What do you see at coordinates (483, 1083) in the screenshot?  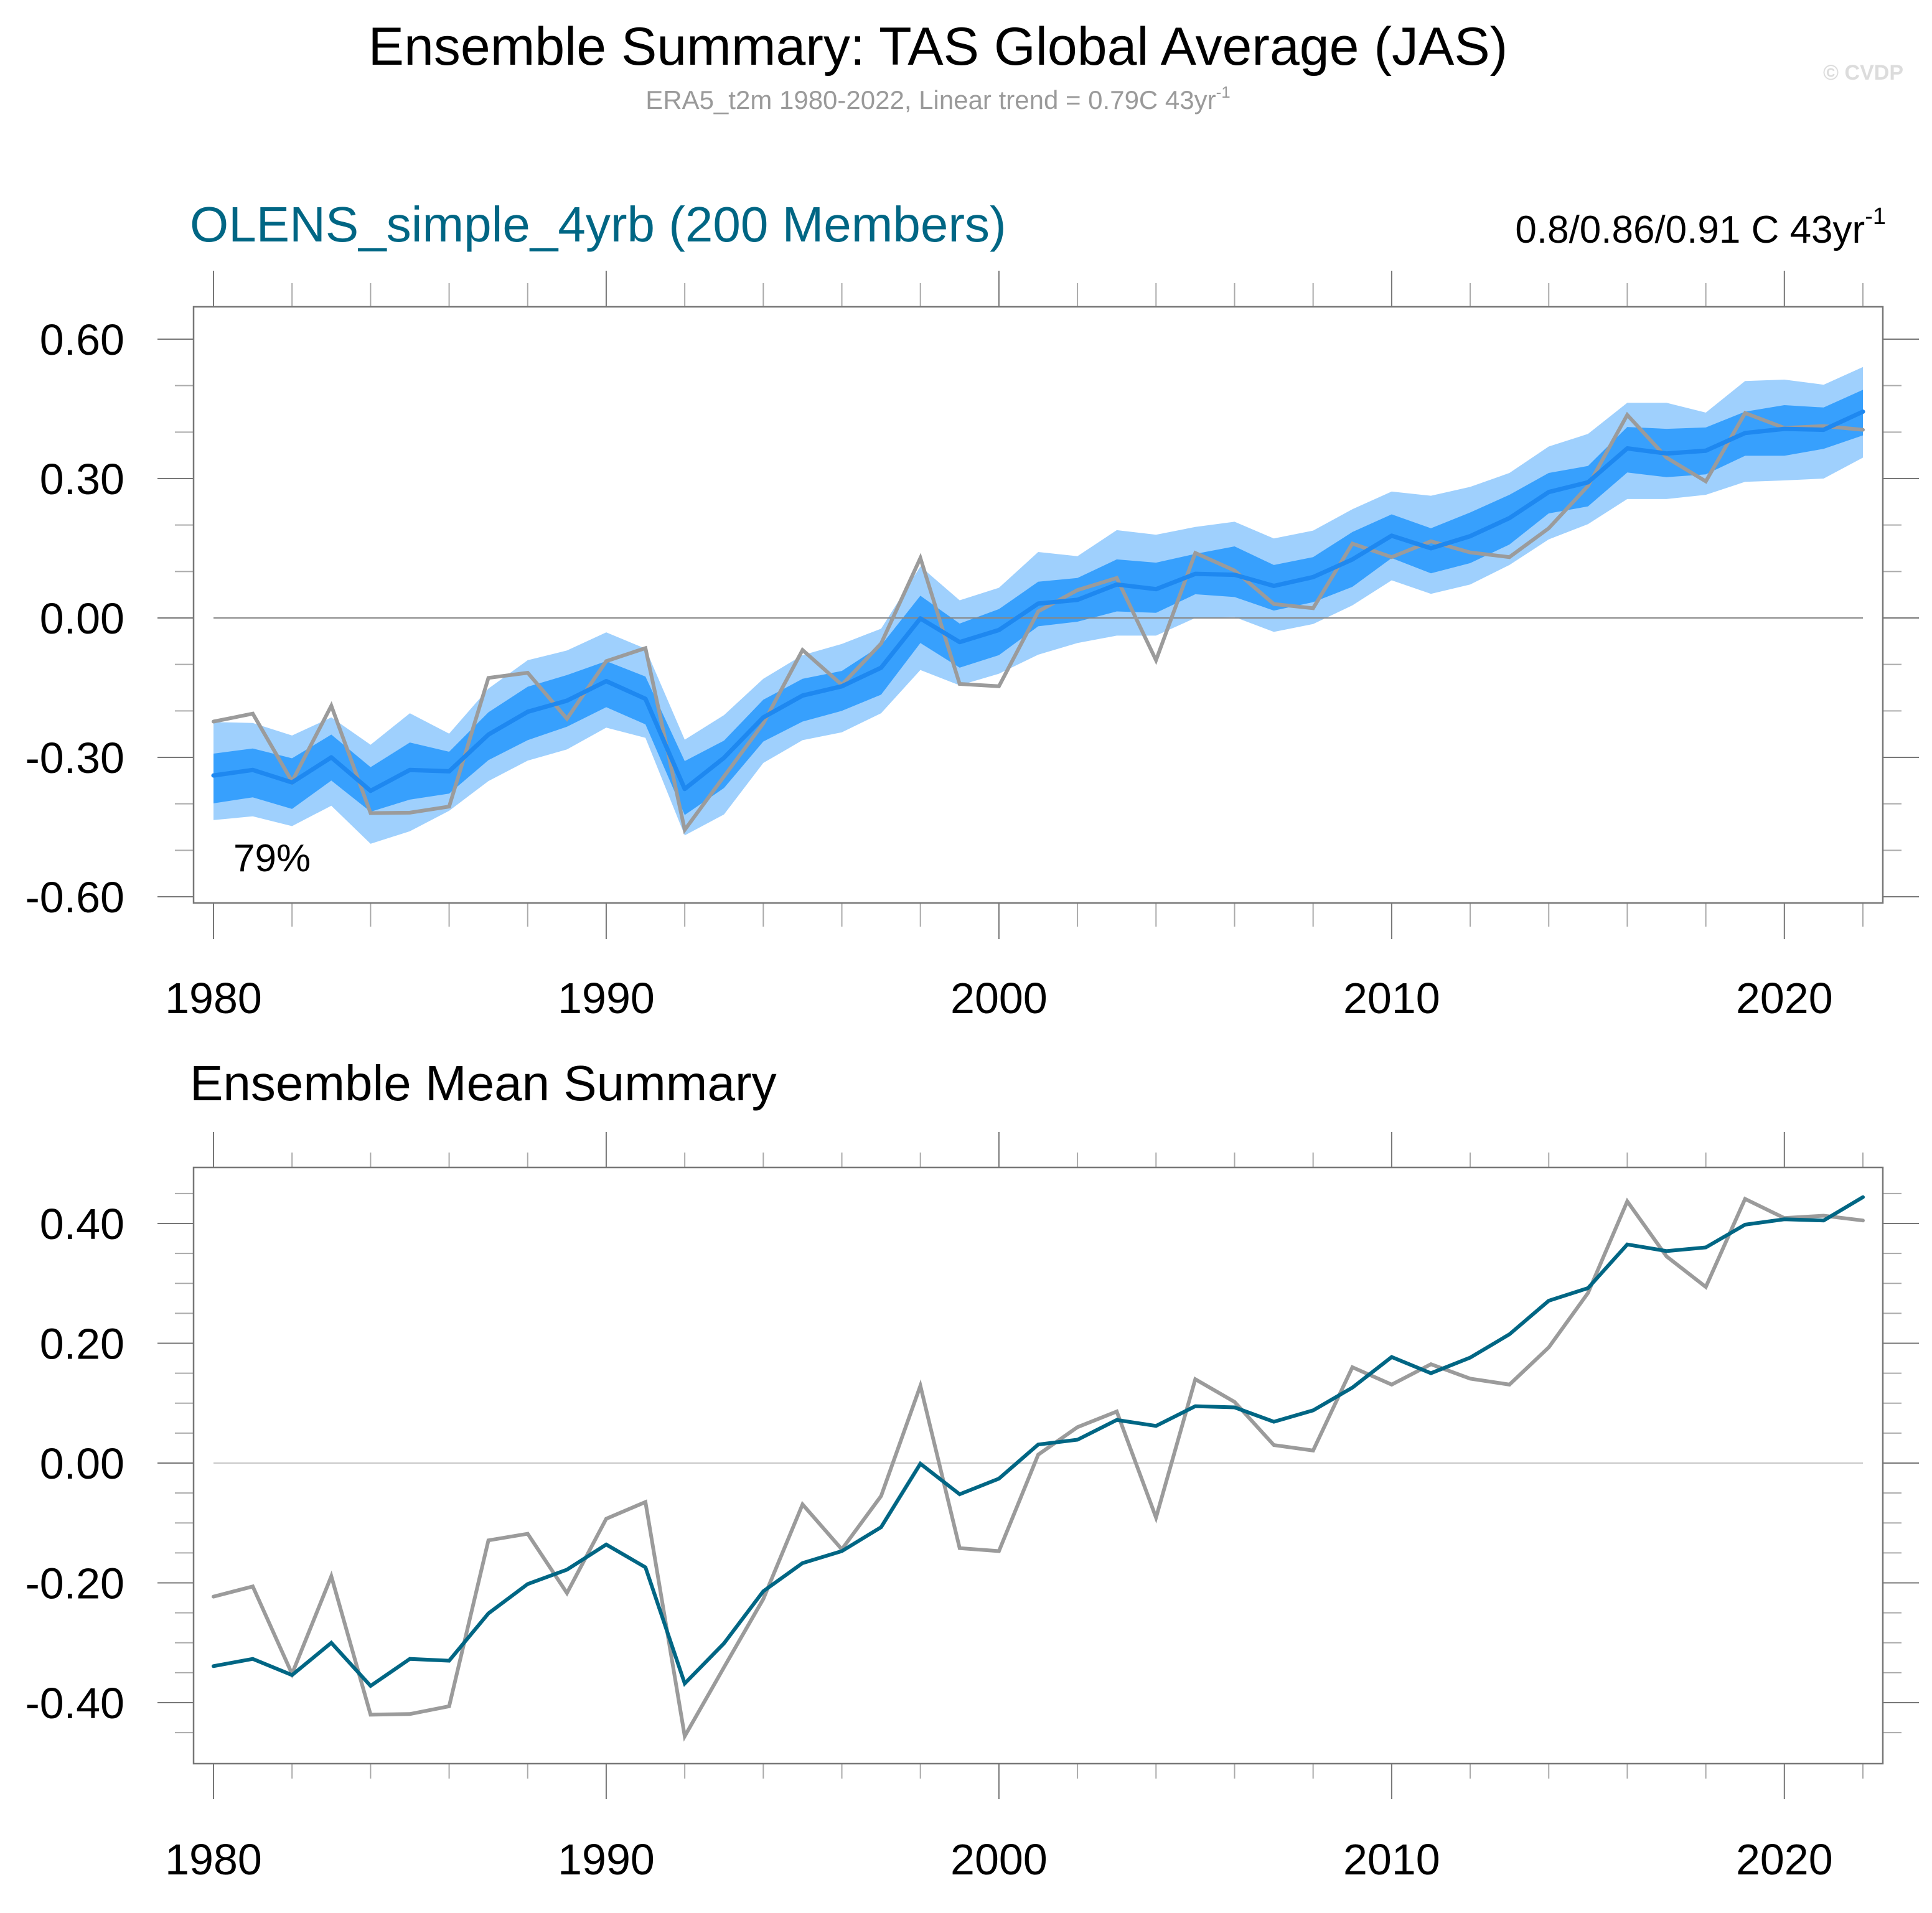 I see `panel-title-ensemble-mean: Ensemble Mean Summary` at bounding box center [483, 1083].